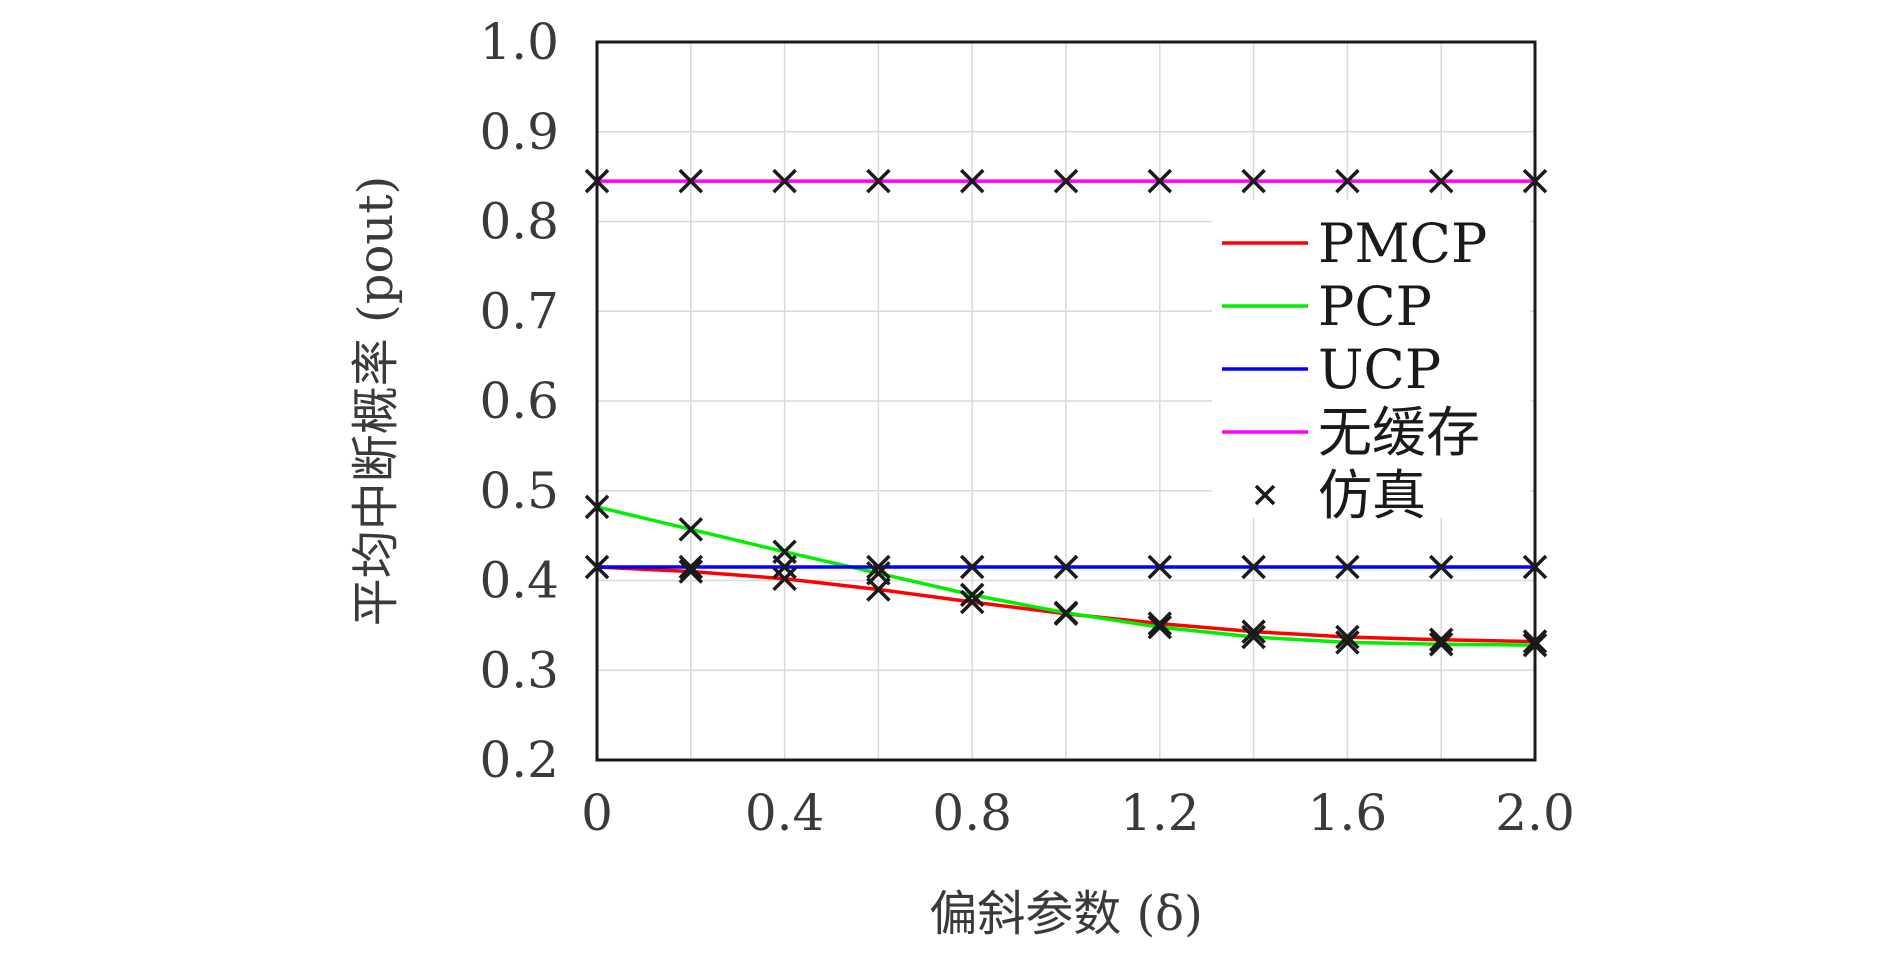 This screenshot has width=1890, height=964. What do you see at coordinates (1265, 495) in the screenshot?
I see `legend-marker` at bounding box center [1265, 495].